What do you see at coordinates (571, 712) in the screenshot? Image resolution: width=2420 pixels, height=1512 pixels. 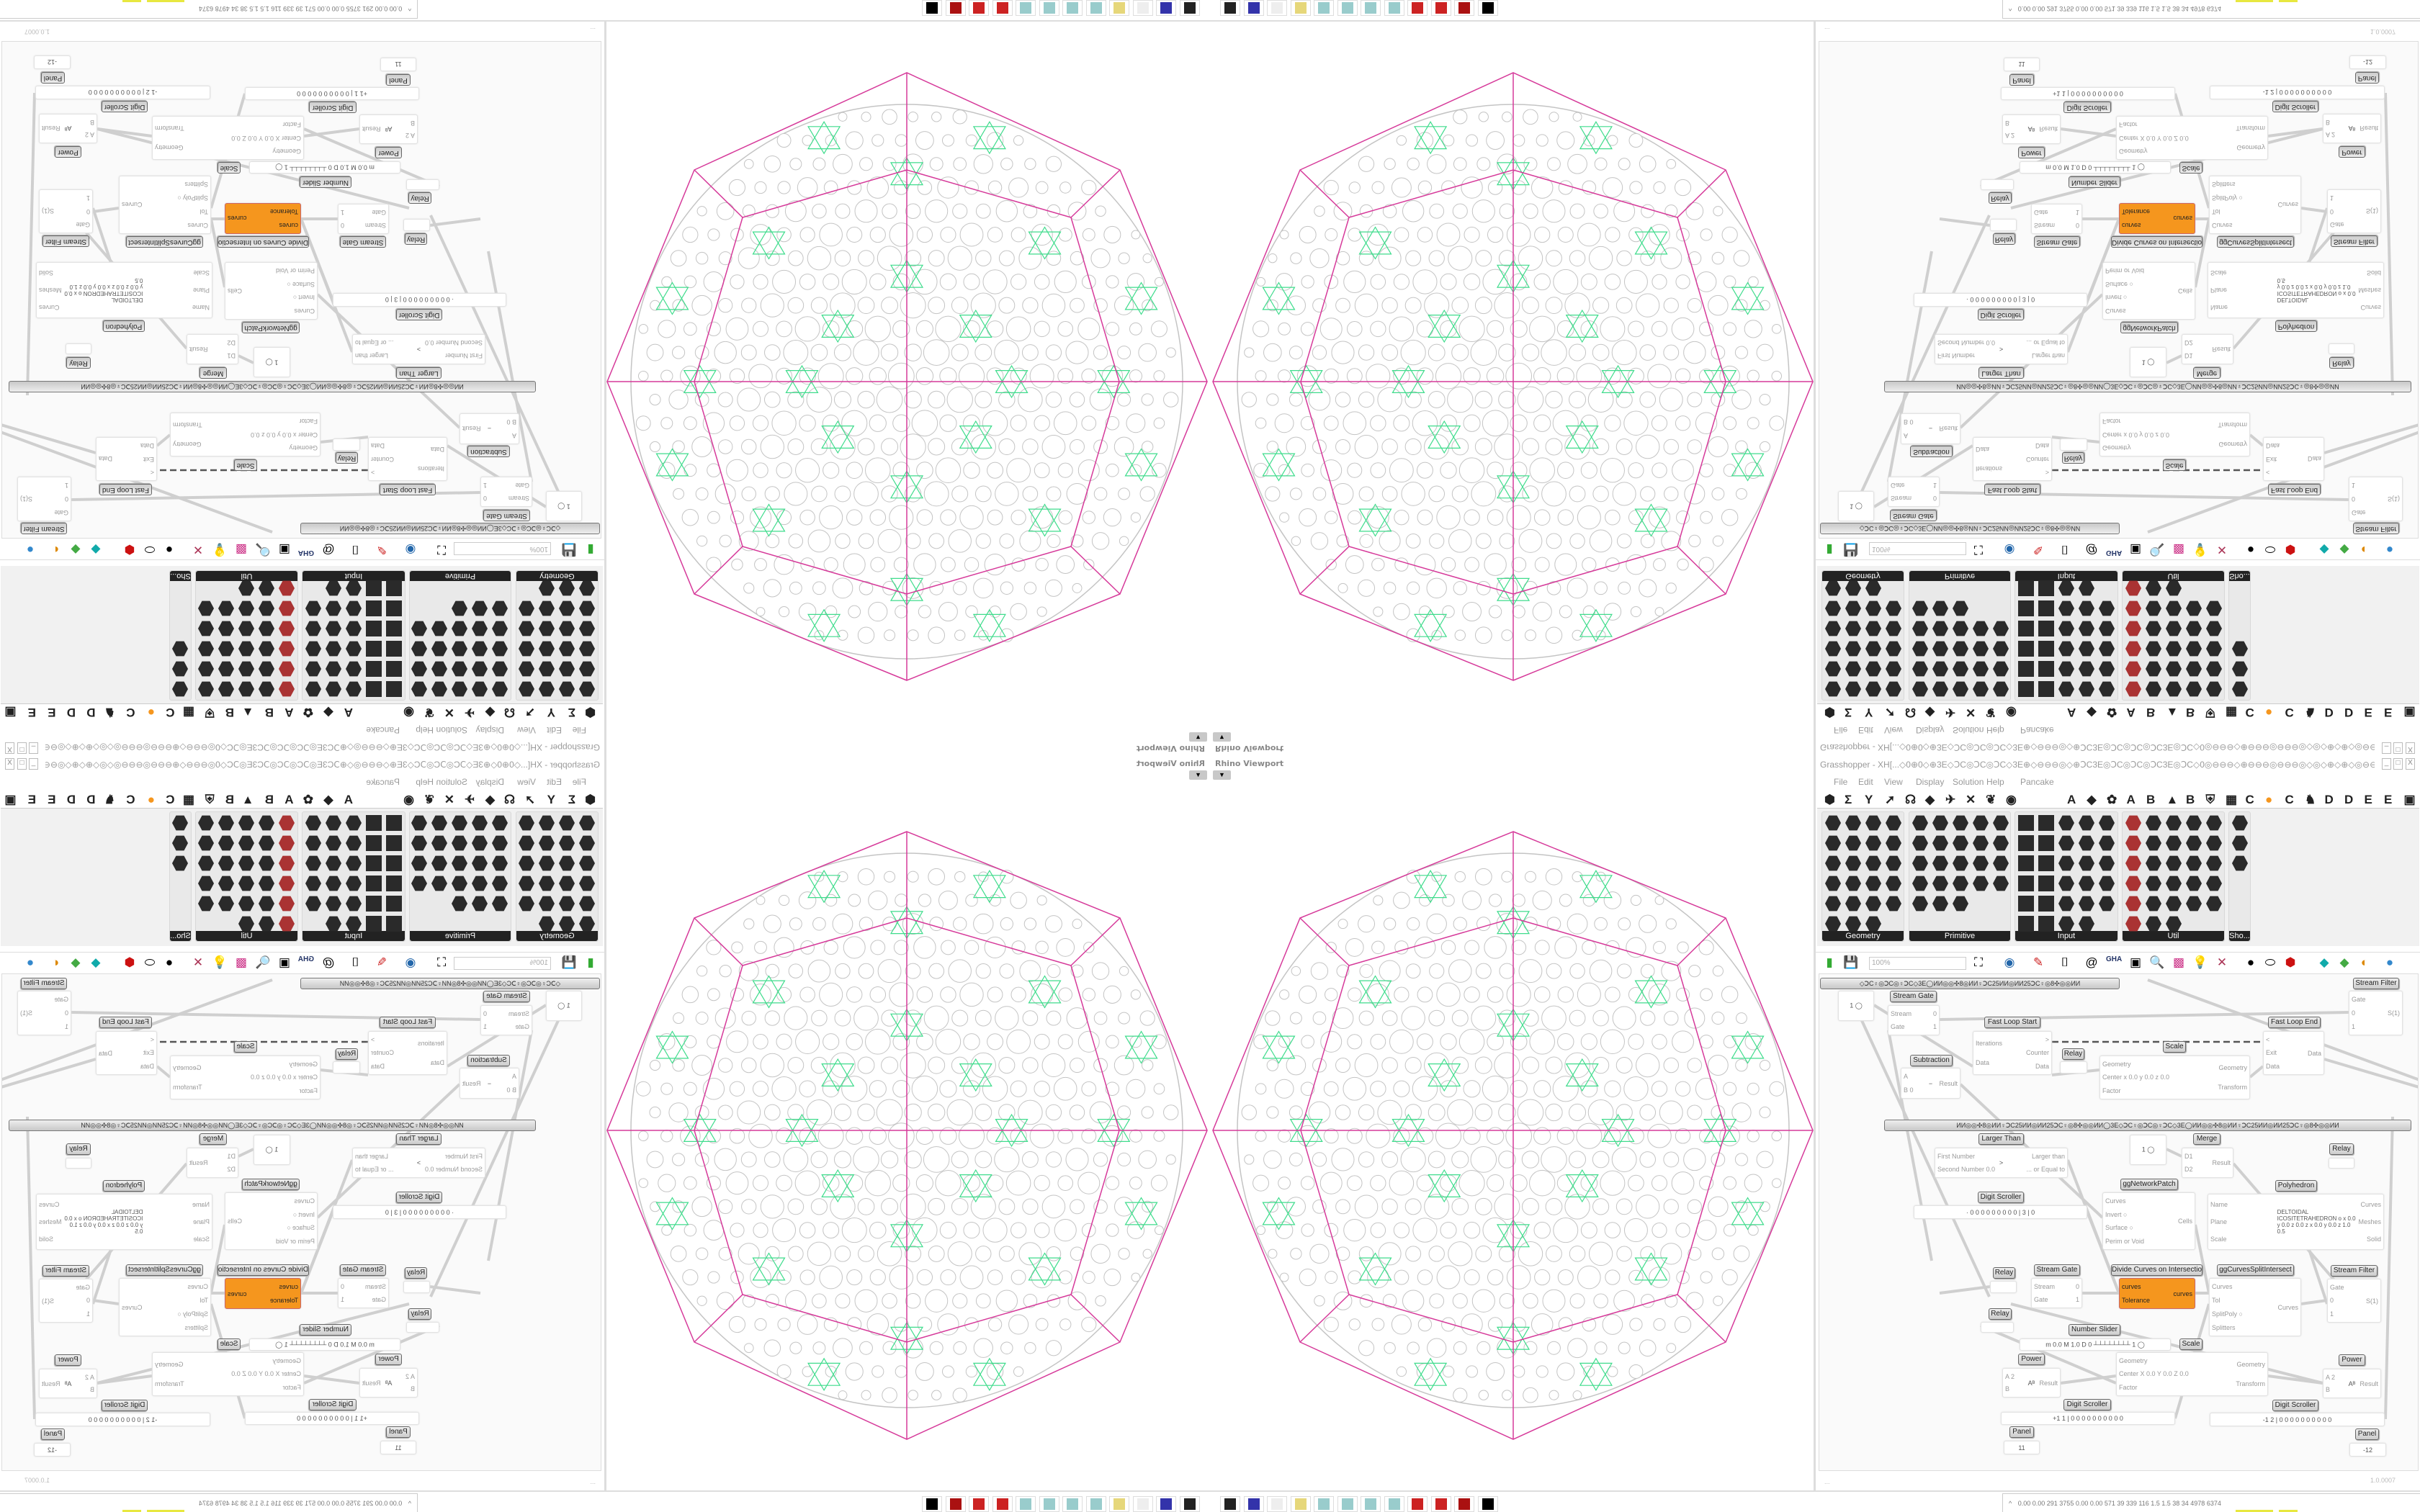 I see `tab-icon: Σ` at bounding box center [571, 712].